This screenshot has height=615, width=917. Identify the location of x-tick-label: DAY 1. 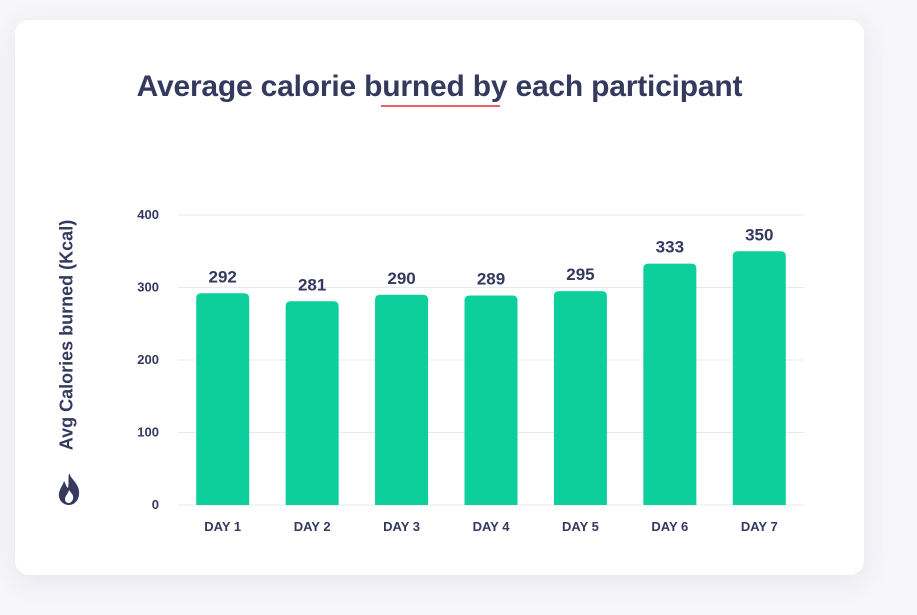
(222, 526).